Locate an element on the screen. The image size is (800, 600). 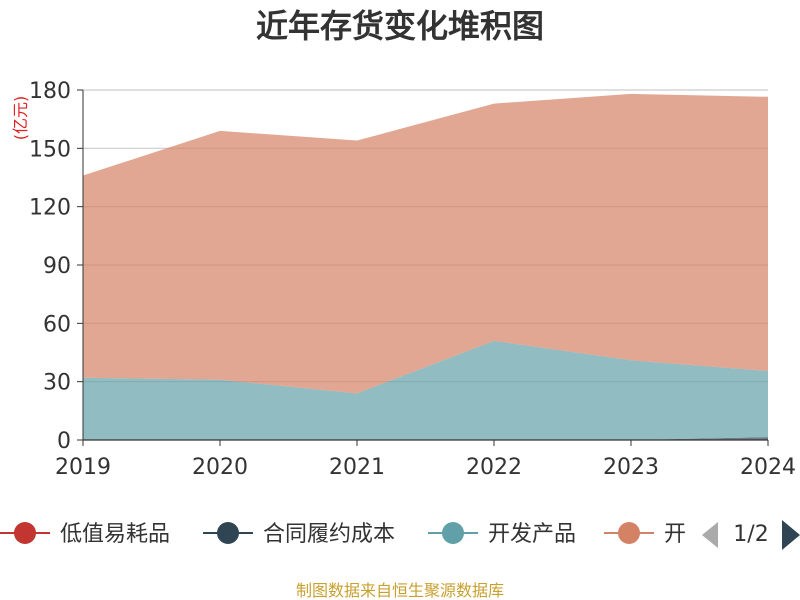
legend-item: 合同履约成本 is located at coordinates (299, 534).